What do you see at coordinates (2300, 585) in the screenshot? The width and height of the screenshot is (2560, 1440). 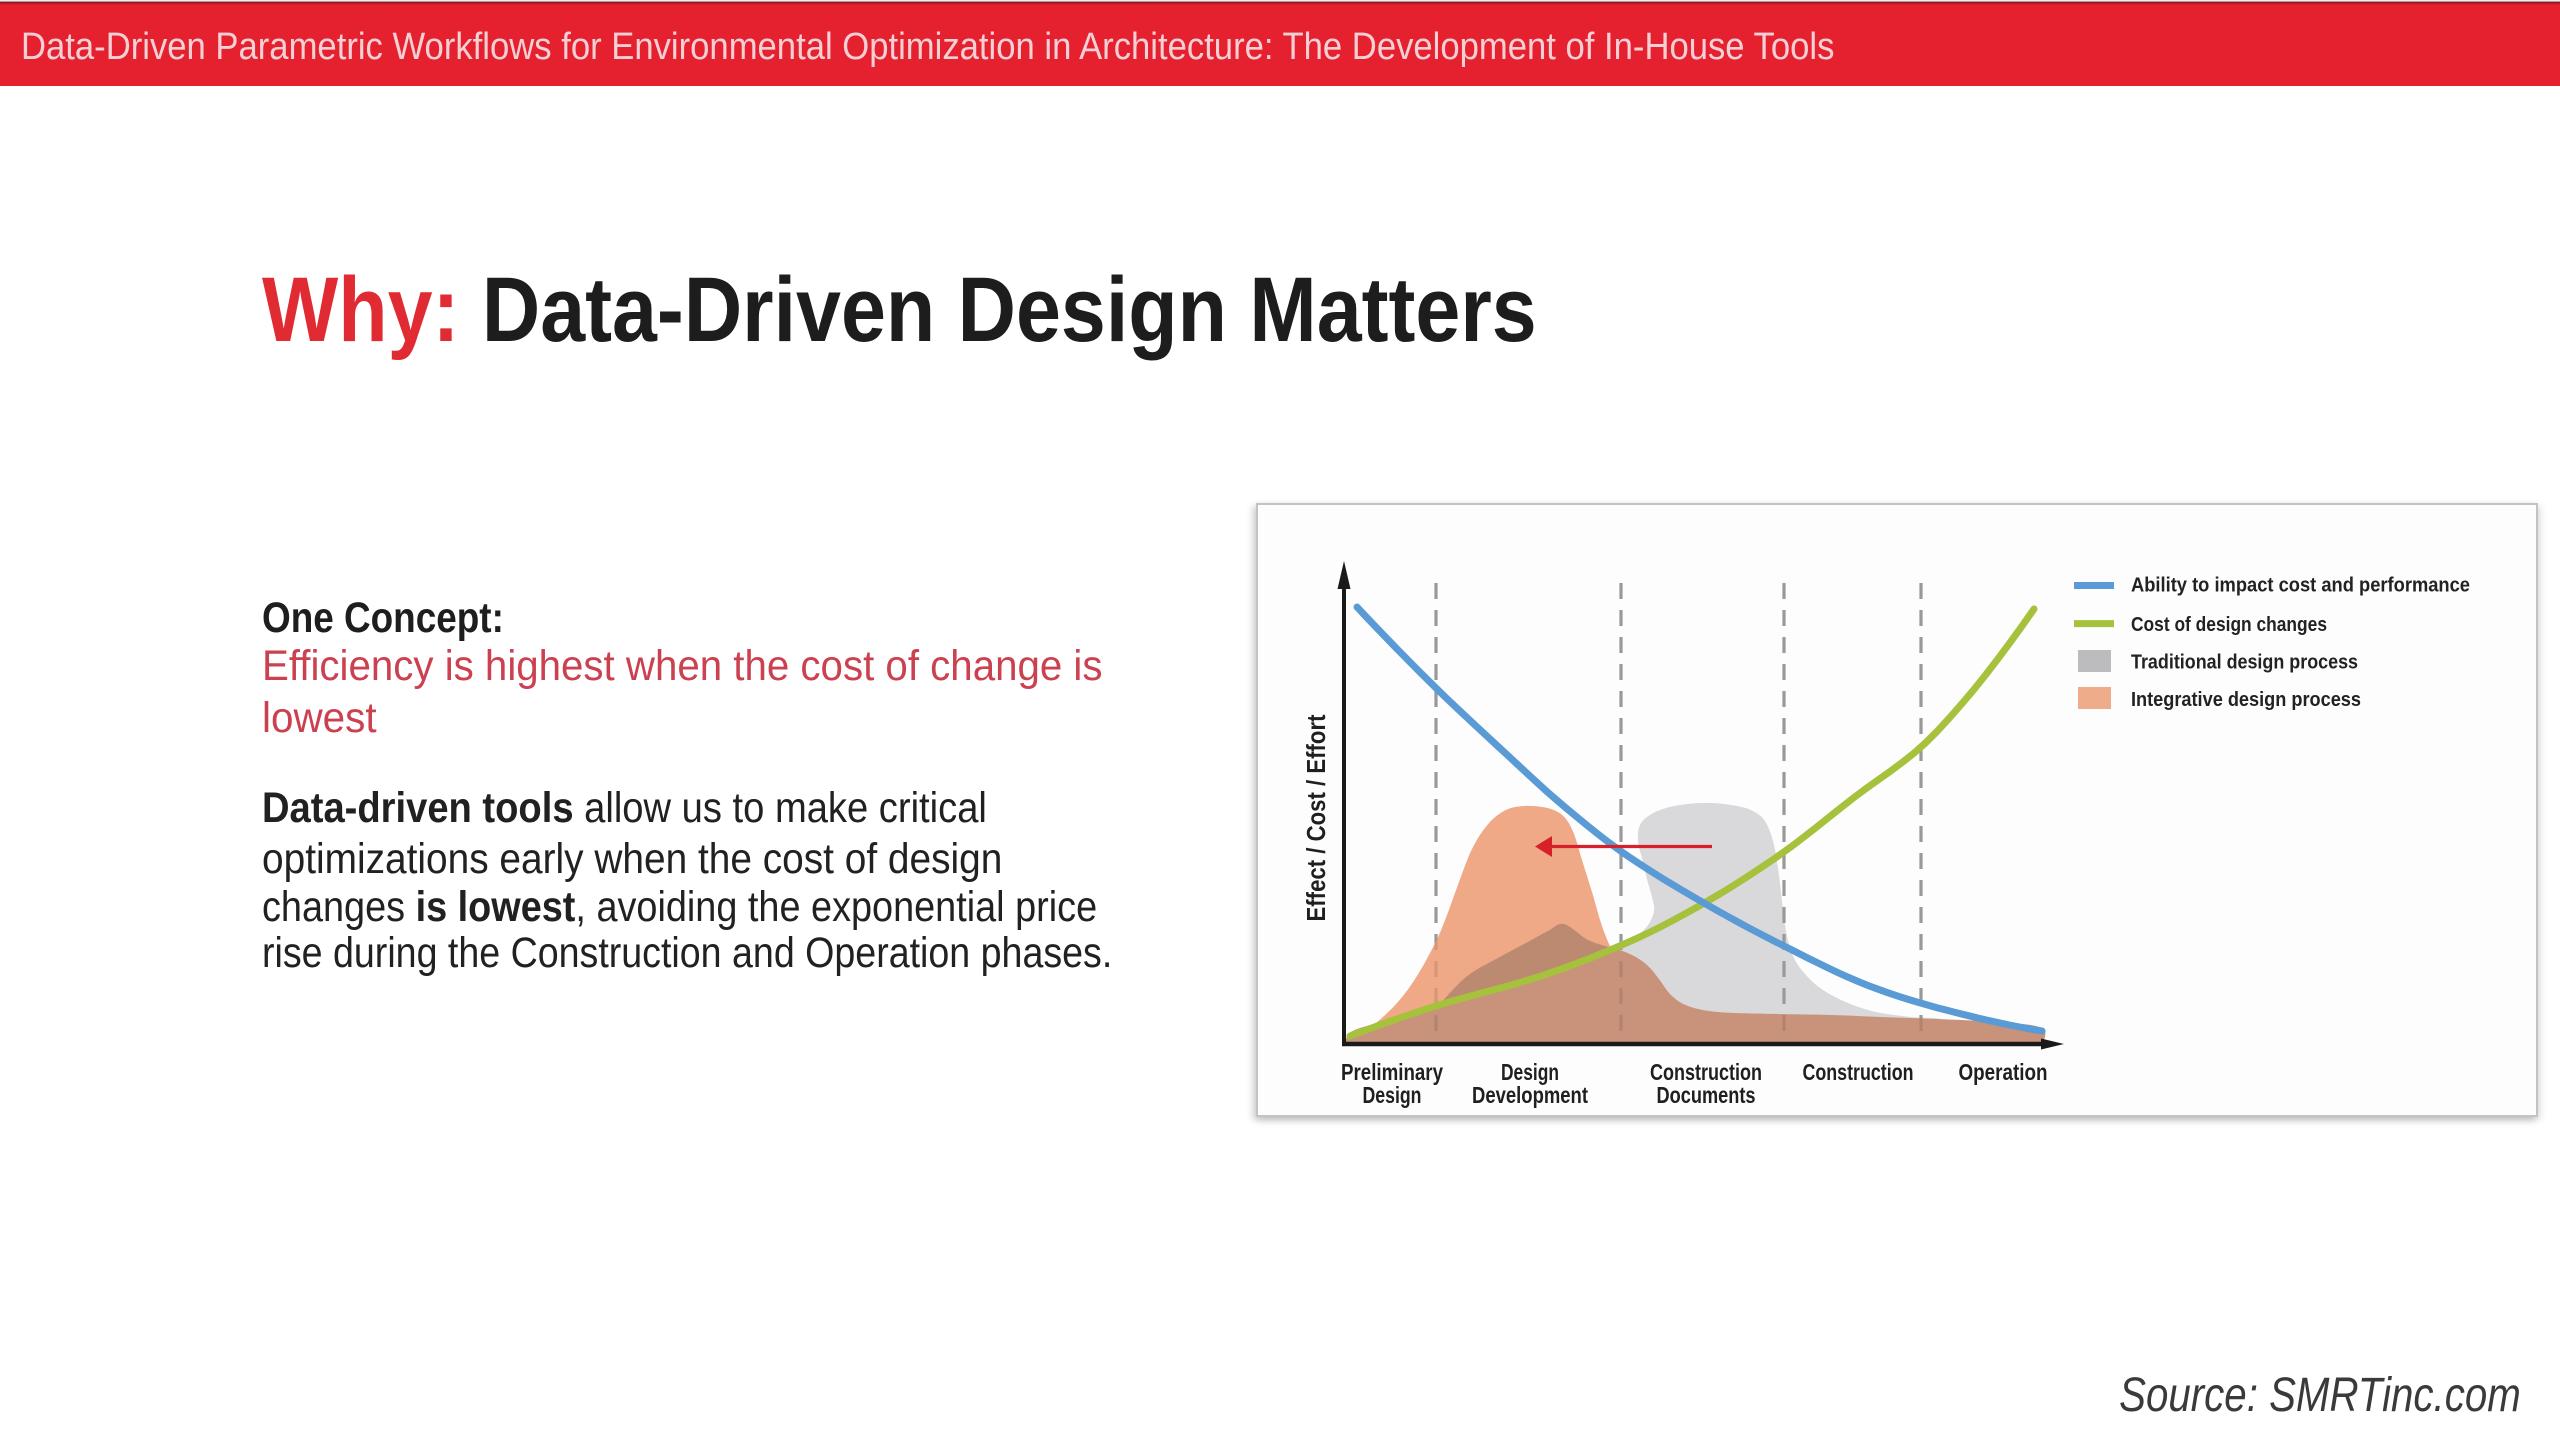 I see `svg-text:Ability to impact cost and per: Ability to impact cost and performance` at bounding box center [2300, 585].